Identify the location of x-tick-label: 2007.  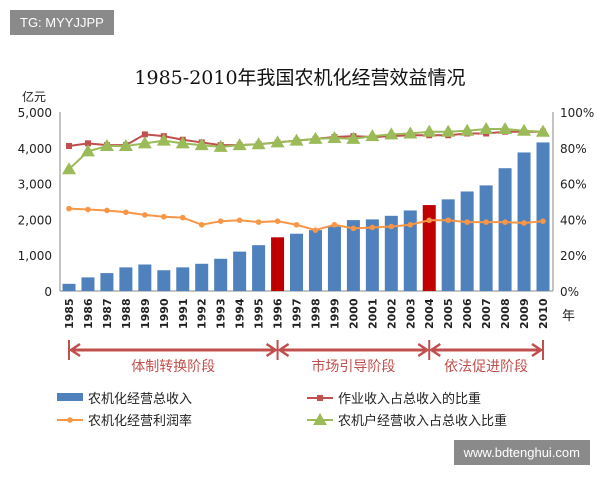
(486, 313).